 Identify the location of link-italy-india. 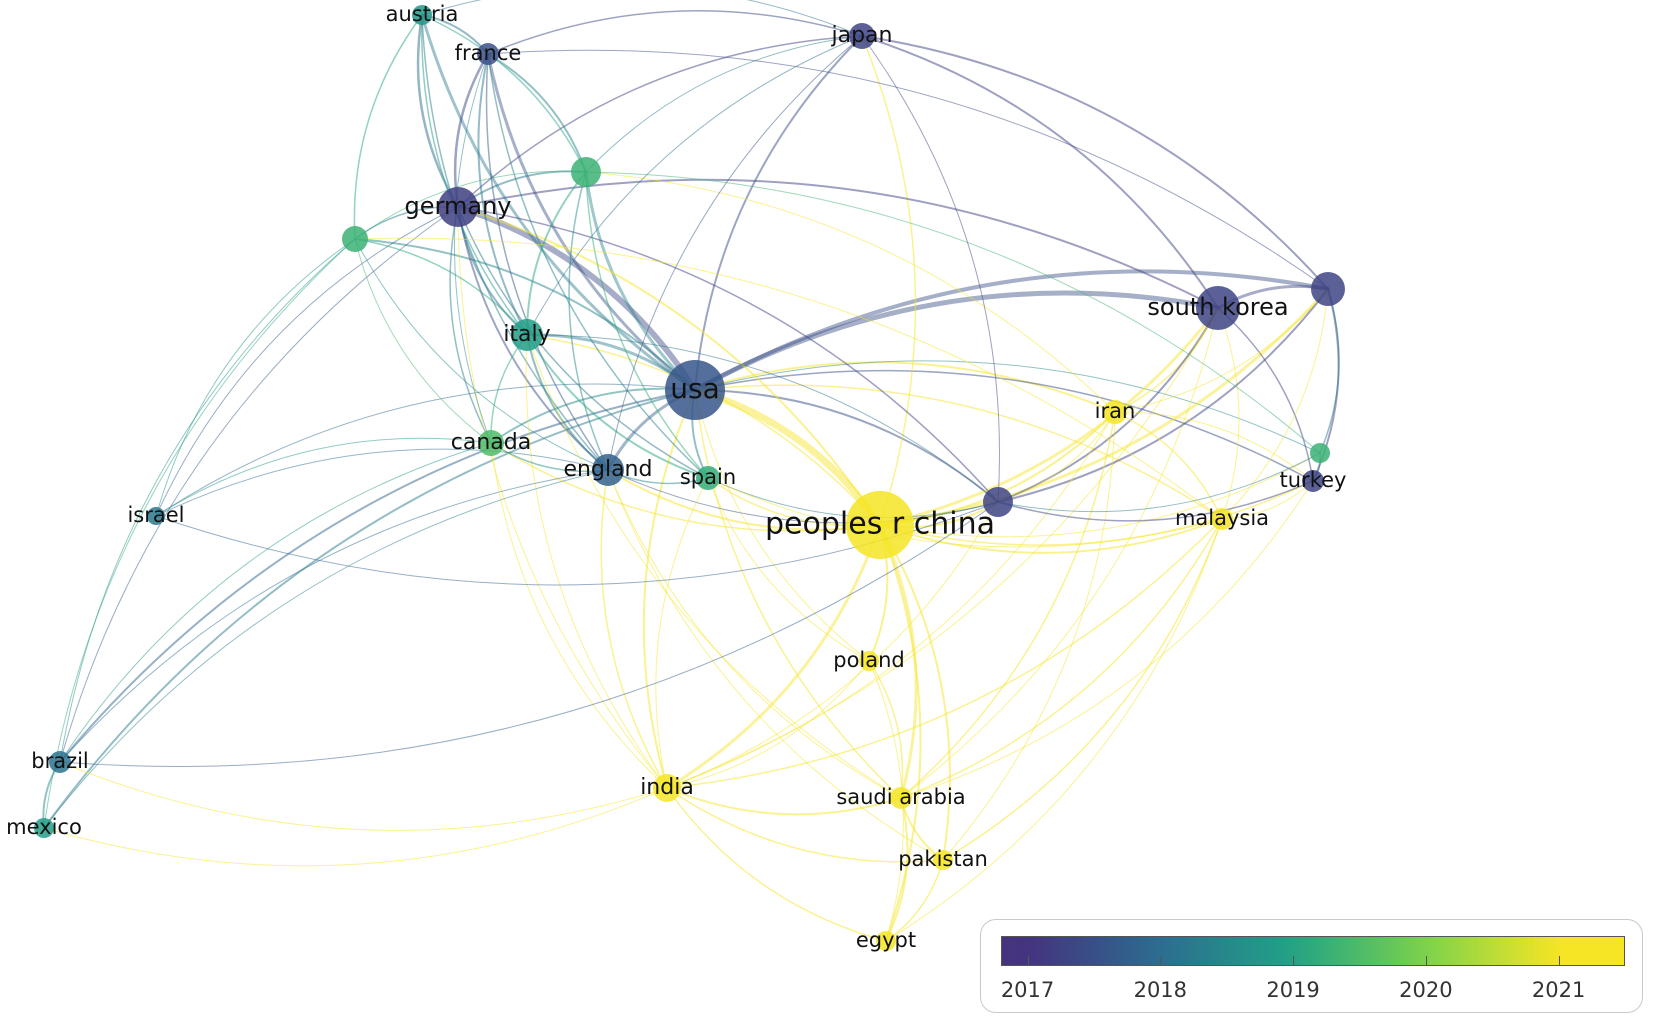
(596, 561).